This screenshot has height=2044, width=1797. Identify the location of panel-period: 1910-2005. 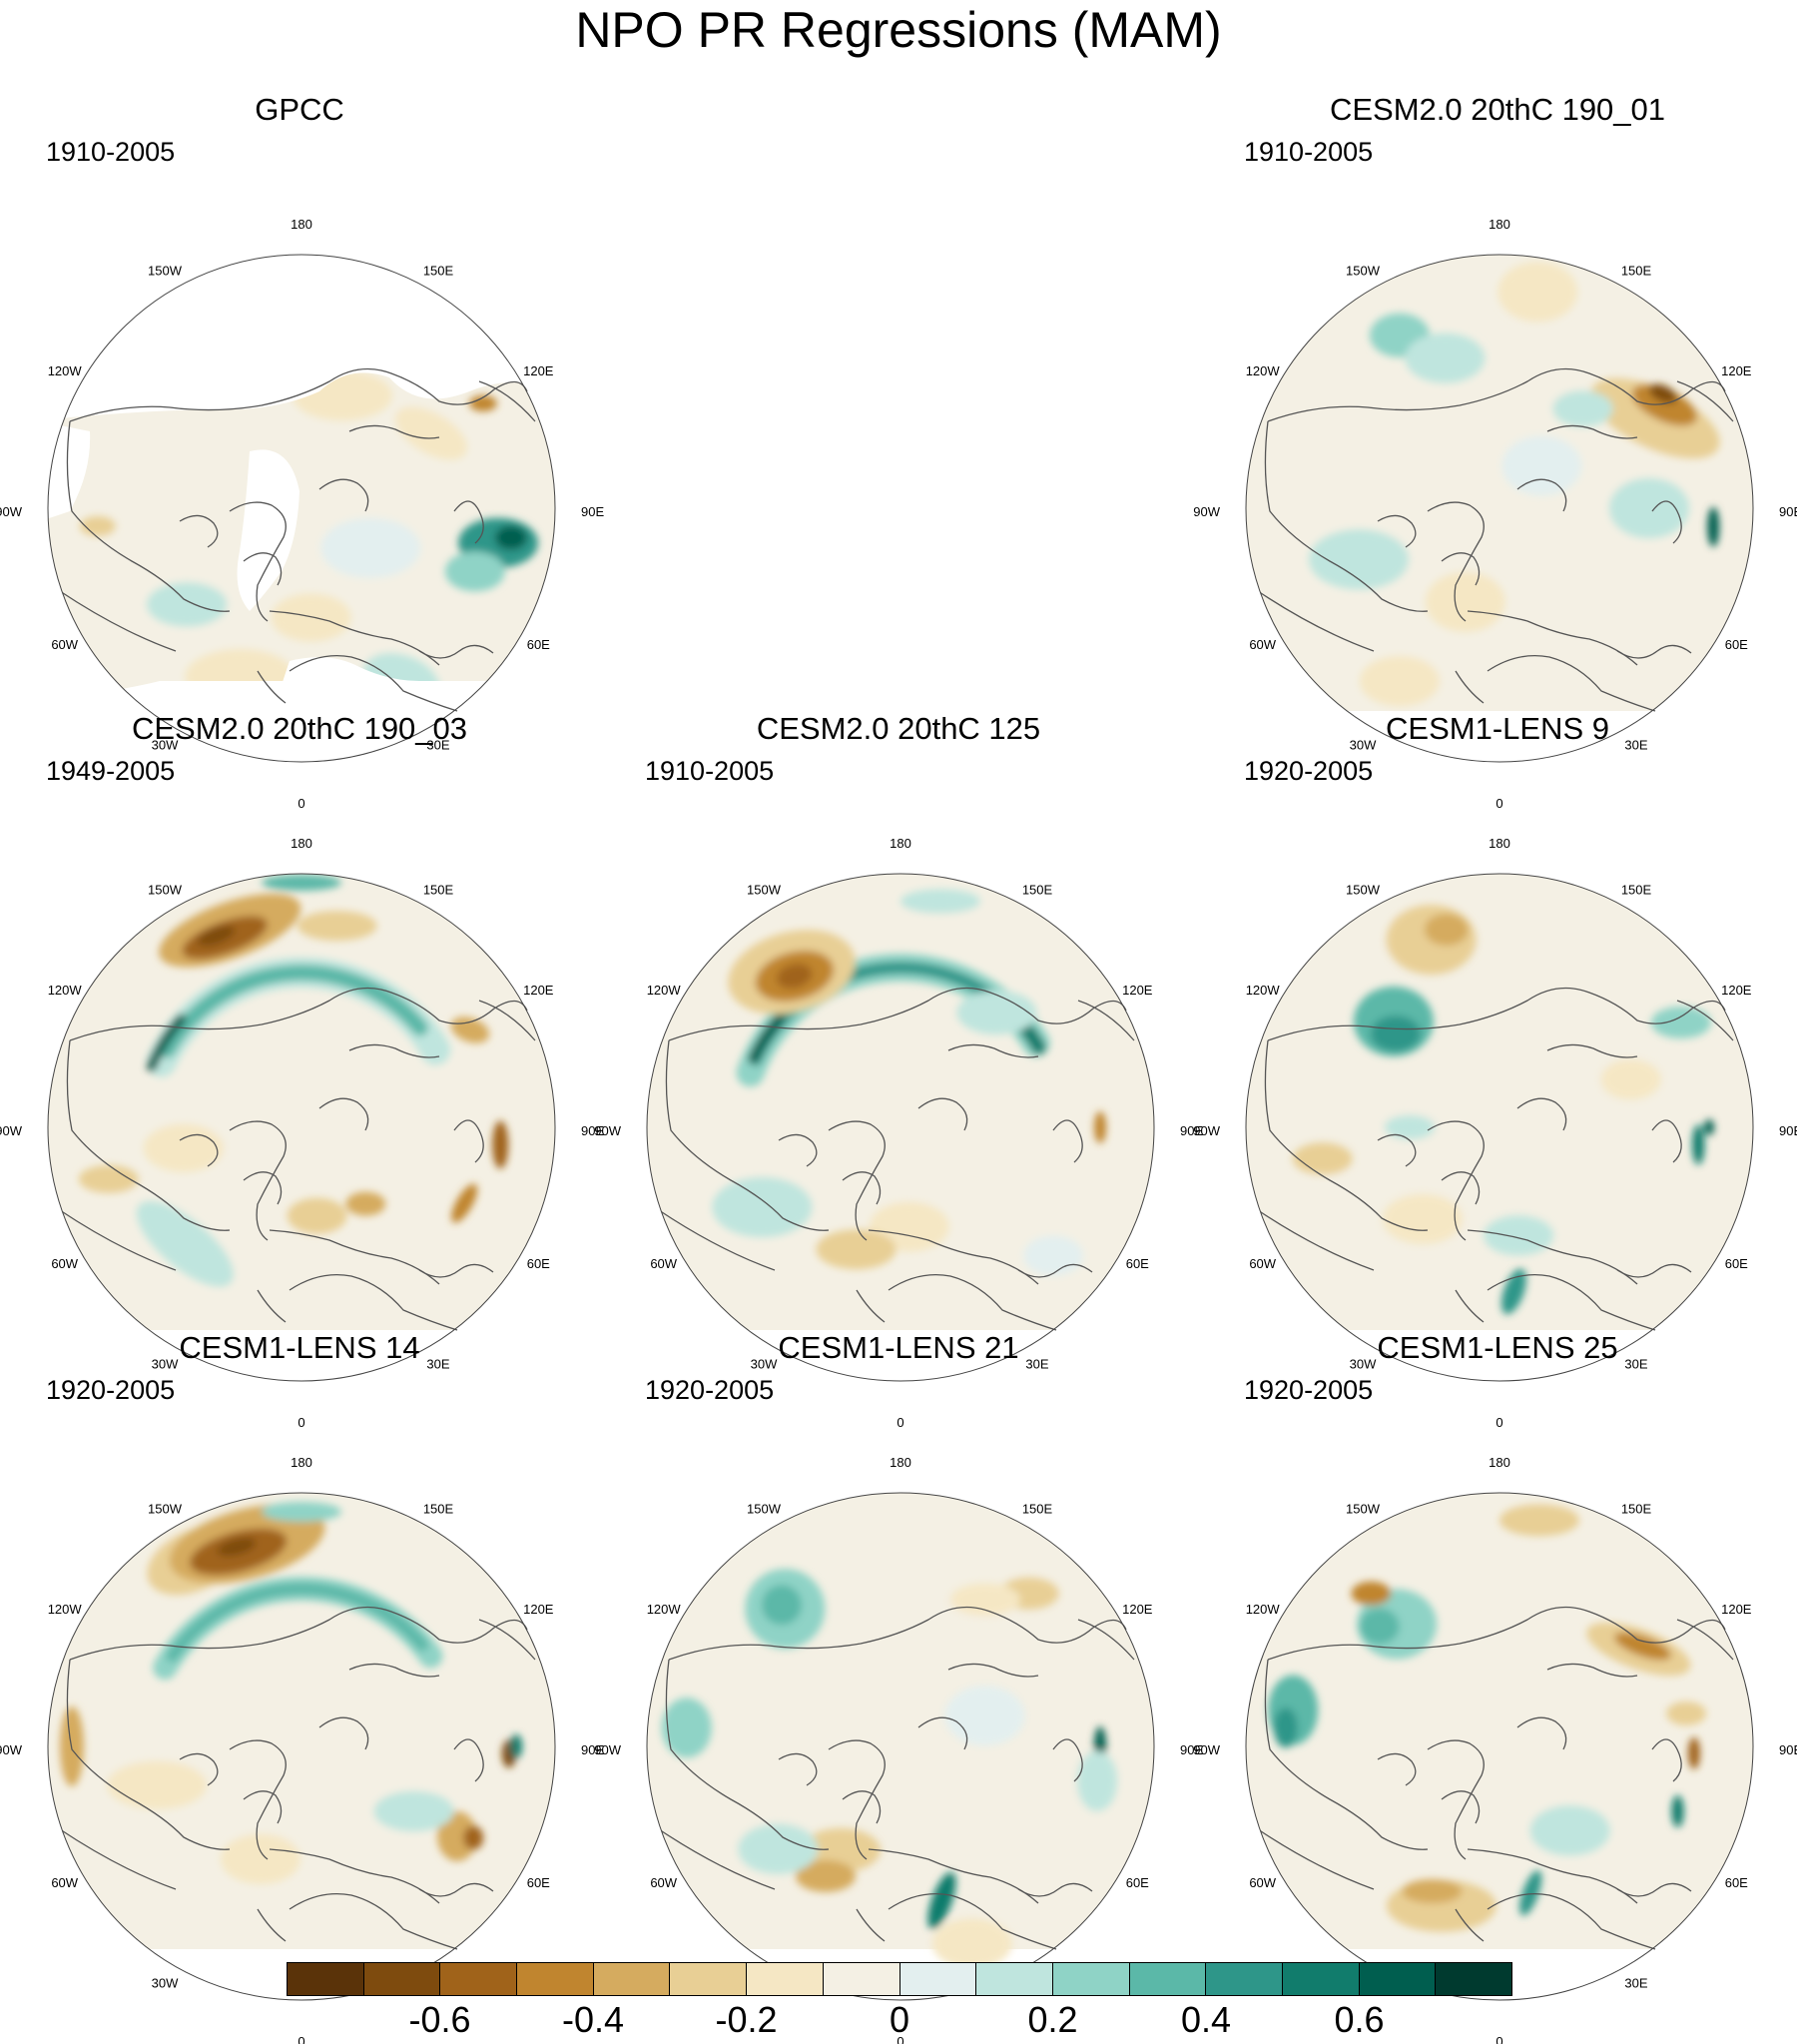
(710, 771).